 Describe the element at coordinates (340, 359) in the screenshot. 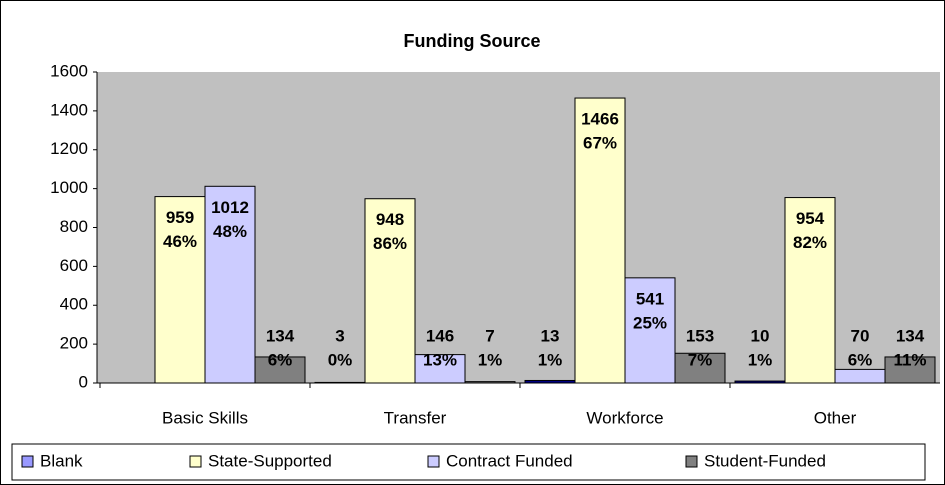

I see `share-label: 0%` at that location.